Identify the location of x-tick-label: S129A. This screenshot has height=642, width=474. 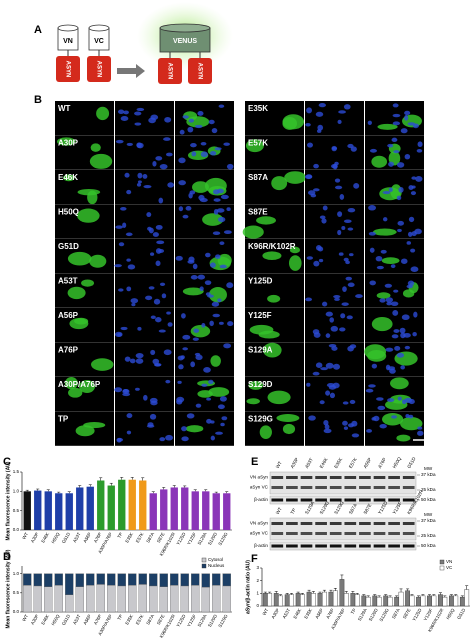
(202, 539).